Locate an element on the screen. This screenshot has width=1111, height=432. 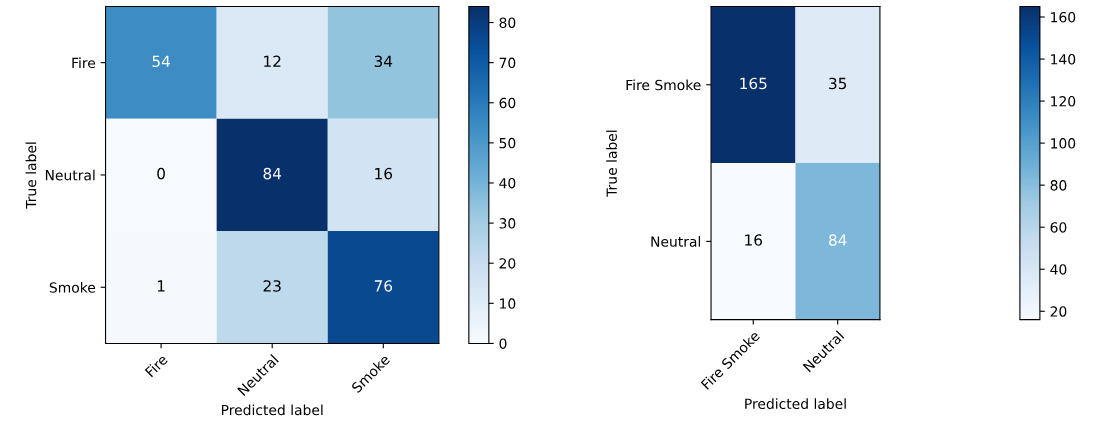
color-bar-label: 120 is located at coordinates (1063, 101).